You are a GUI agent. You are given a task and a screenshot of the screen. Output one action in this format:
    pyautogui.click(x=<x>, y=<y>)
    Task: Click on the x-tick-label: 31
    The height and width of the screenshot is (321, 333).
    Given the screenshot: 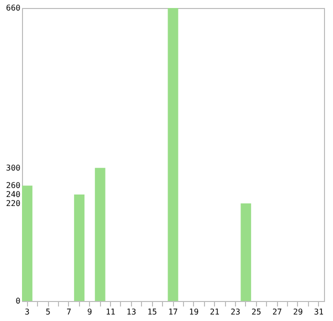 What is the action you would take?
    pyautogui.click(x=319, y=312)
    